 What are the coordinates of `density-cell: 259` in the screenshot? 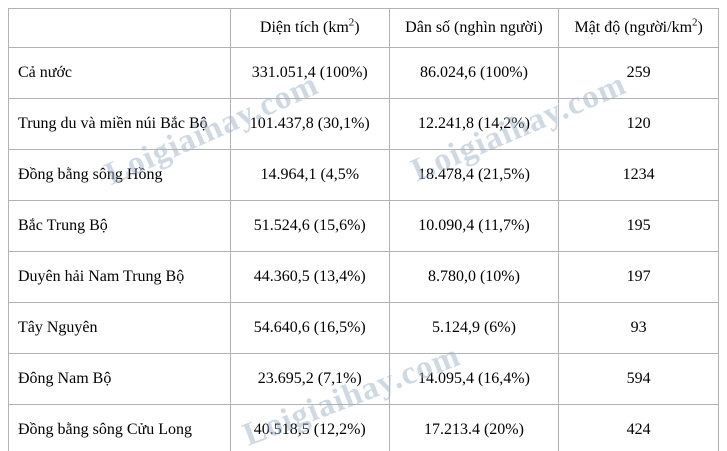 It's located at (638, 73).